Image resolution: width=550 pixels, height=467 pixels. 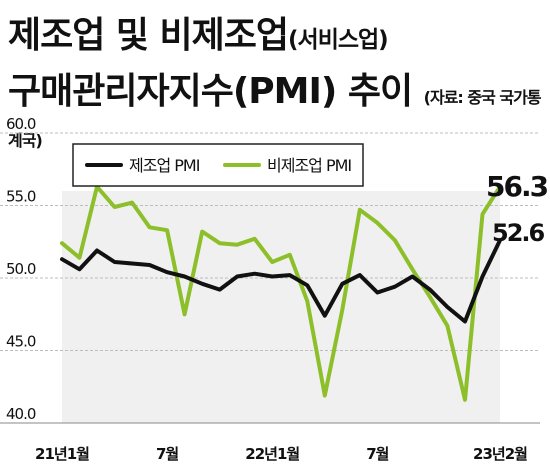 I want to click on x-tick-label: 22년1월, so click(x=272, y=454).